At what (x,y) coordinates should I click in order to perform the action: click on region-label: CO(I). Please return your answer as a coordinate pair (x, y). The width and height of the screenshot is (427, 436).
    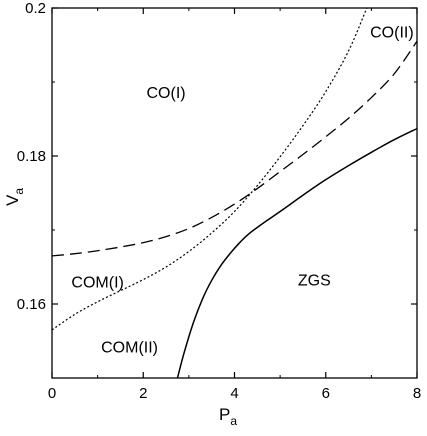
    Looking at the image, I should click on (166, 93).